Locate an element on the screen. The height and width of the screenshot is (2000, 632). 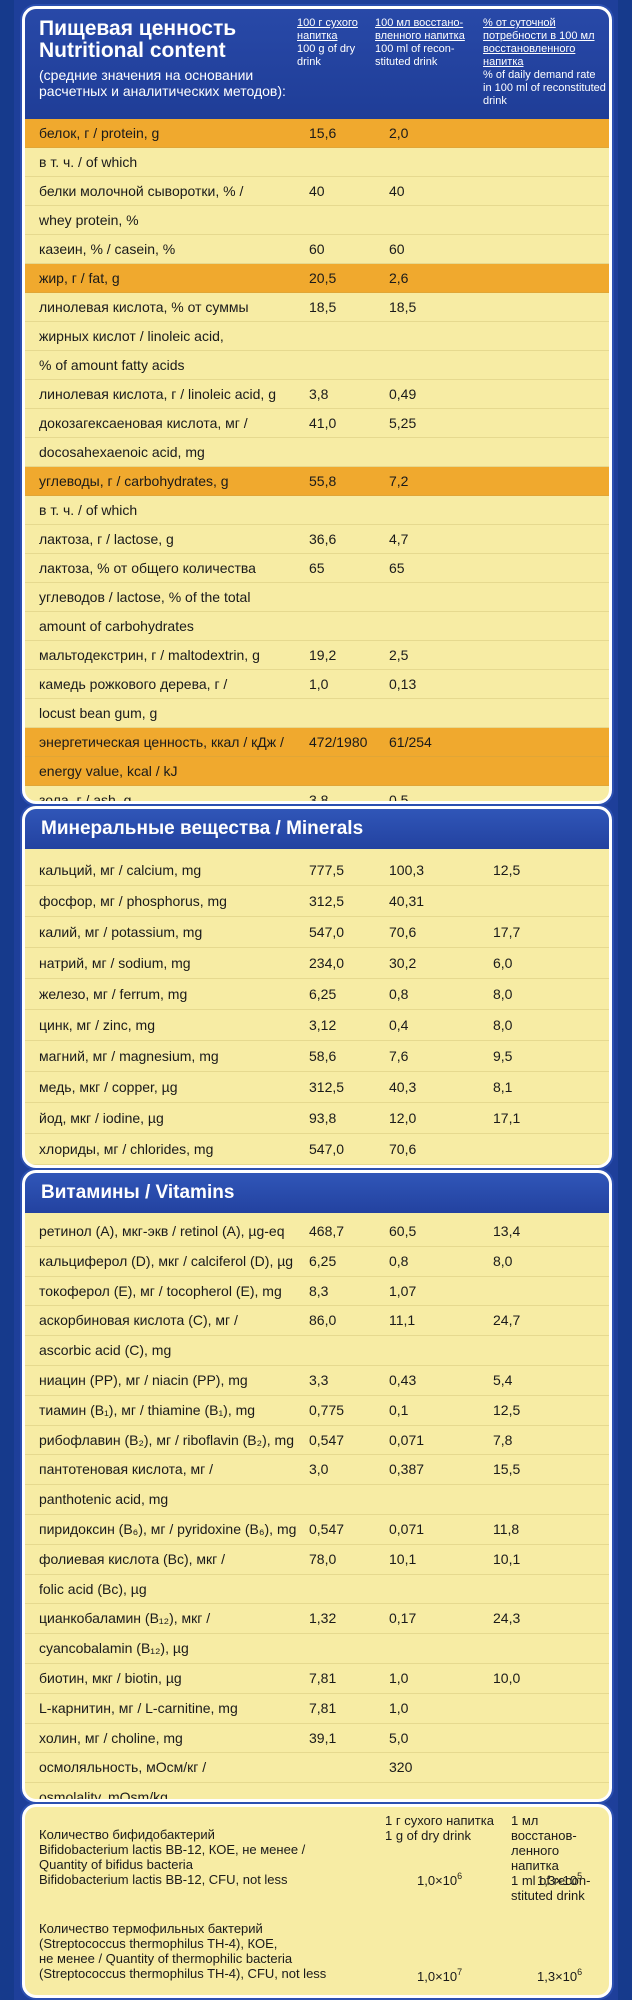
row-value-3: 8,0 is located at coordinates (503, 1260).